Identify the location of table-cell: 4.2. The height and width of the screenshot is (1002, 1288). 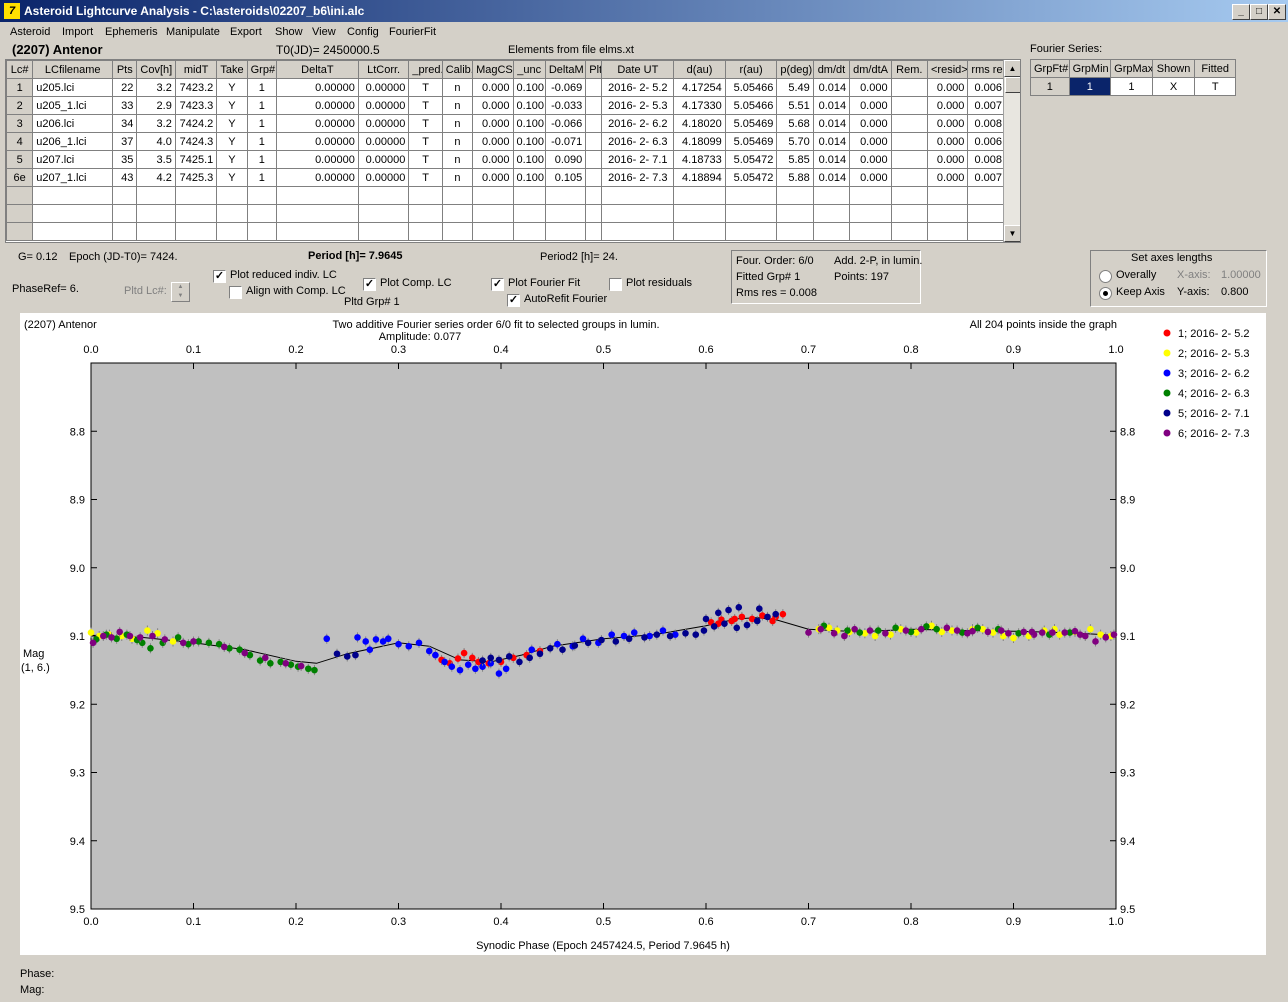
(156, 177).